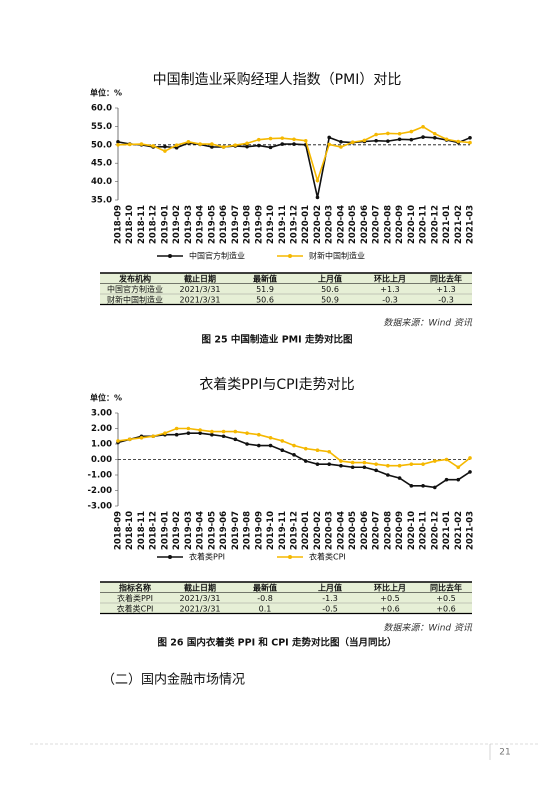  I want to click on y-axis-label: 单位：%, so click(106, 93).